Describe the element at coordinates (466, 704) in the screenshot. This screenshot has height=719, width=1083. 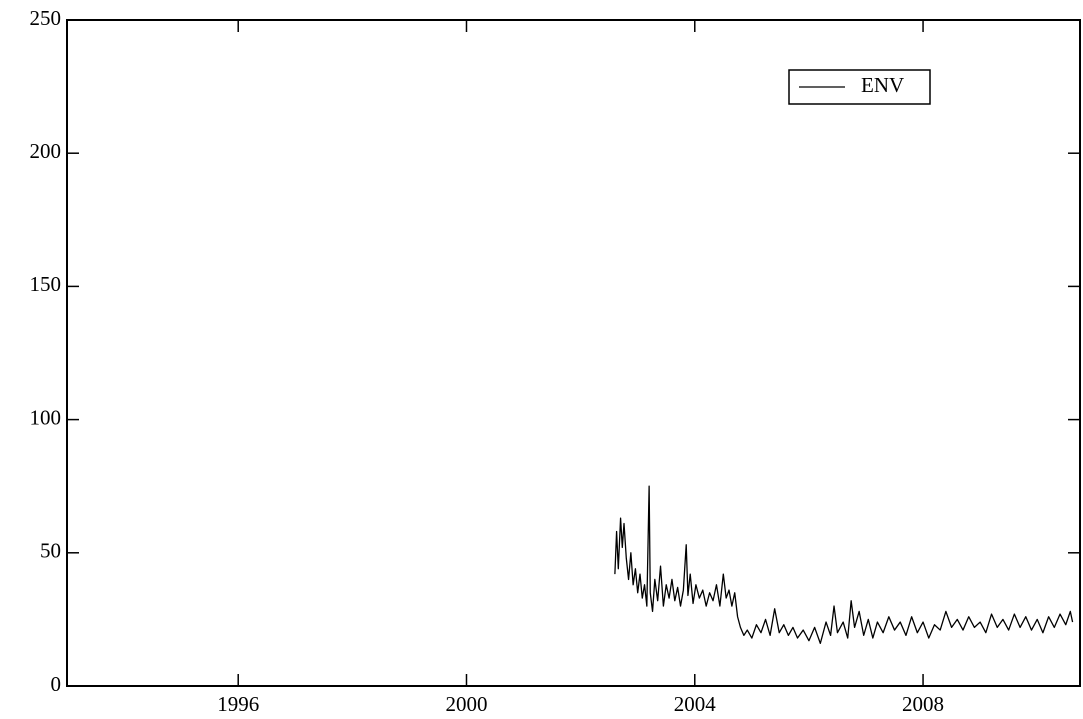
I see `x-tick-label: 2000` at that location.